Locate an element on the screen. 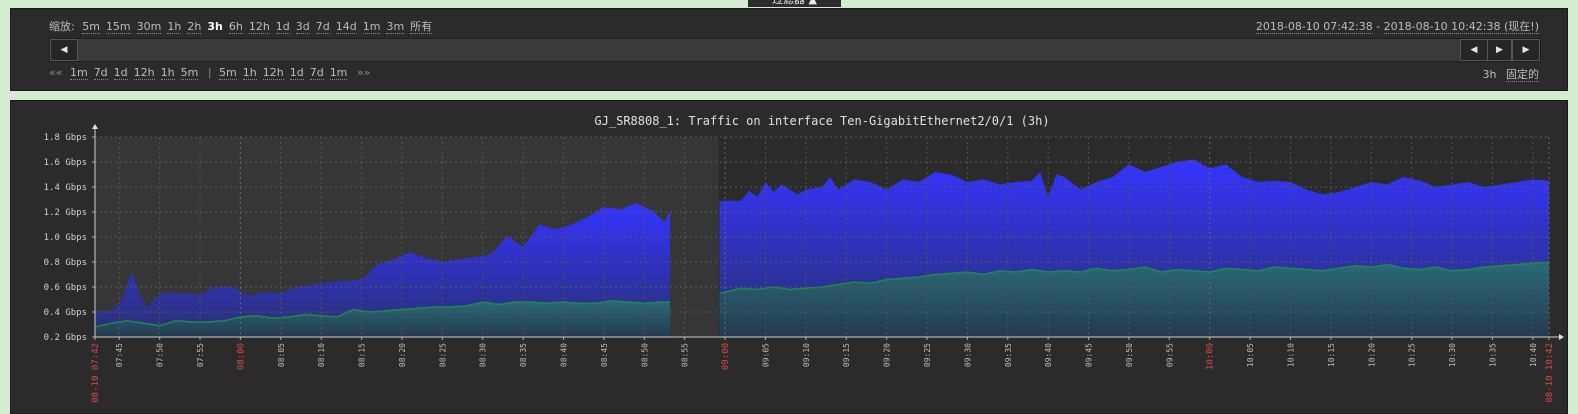 Image resolution: width=1578 pixels, height=414 pixels. scroll-right-button: ▶ is located at coordinates (1526, 50).